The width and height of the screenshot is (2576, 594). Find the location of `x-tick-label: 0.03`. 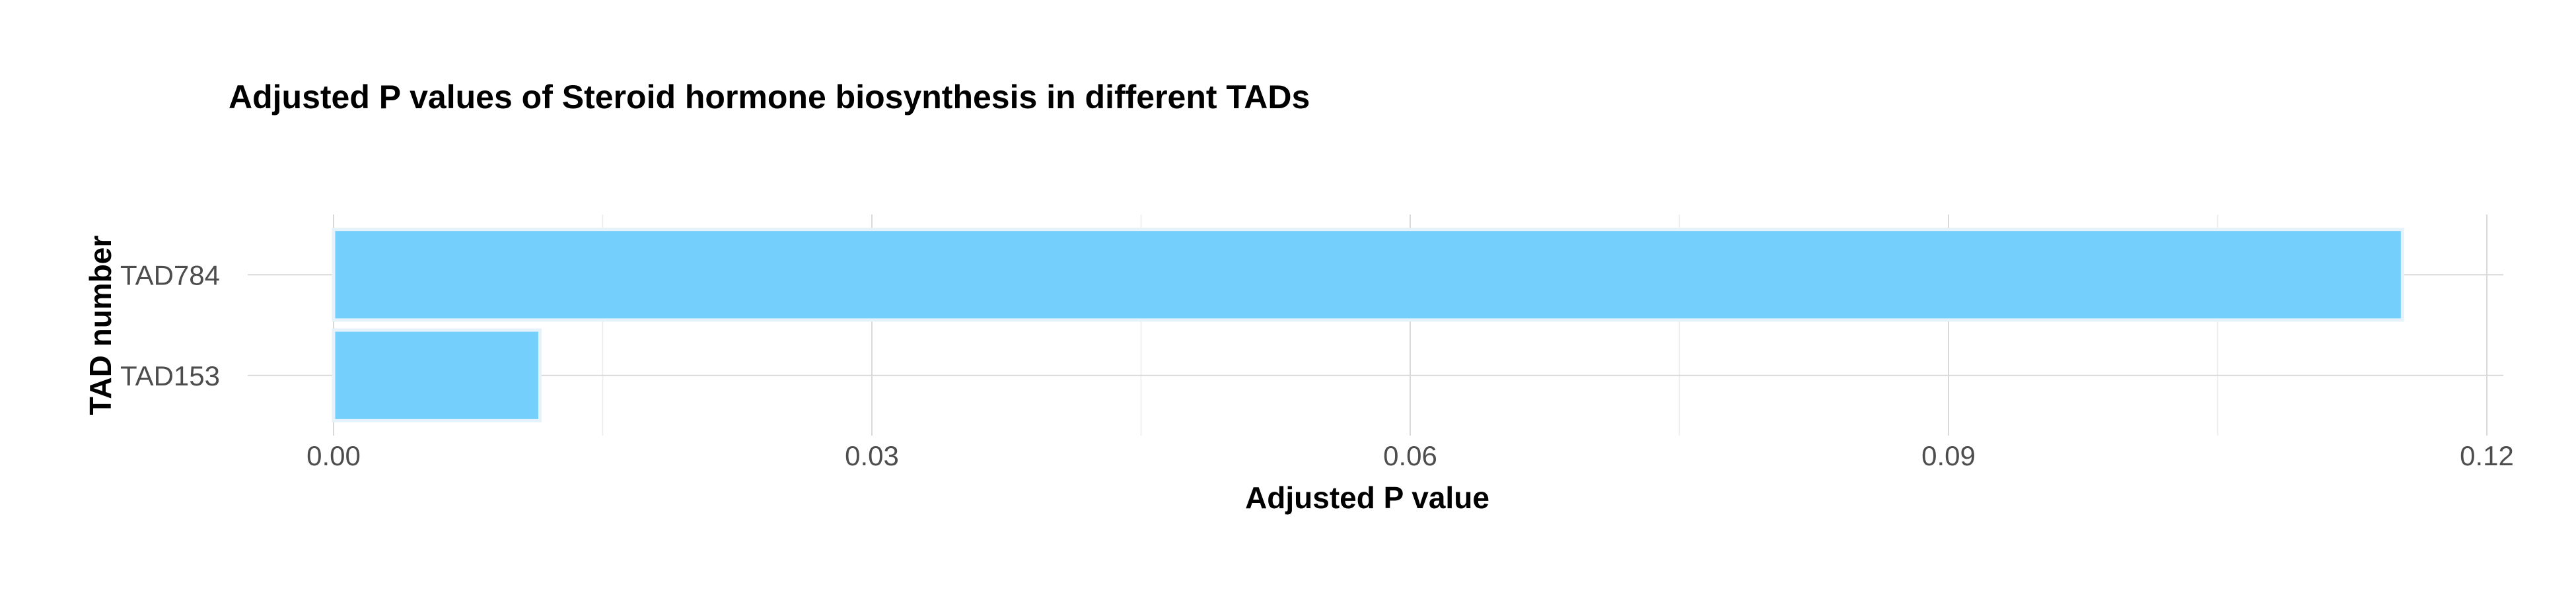

x-tick-label: 0.03 is located at coordinates (872, 455).